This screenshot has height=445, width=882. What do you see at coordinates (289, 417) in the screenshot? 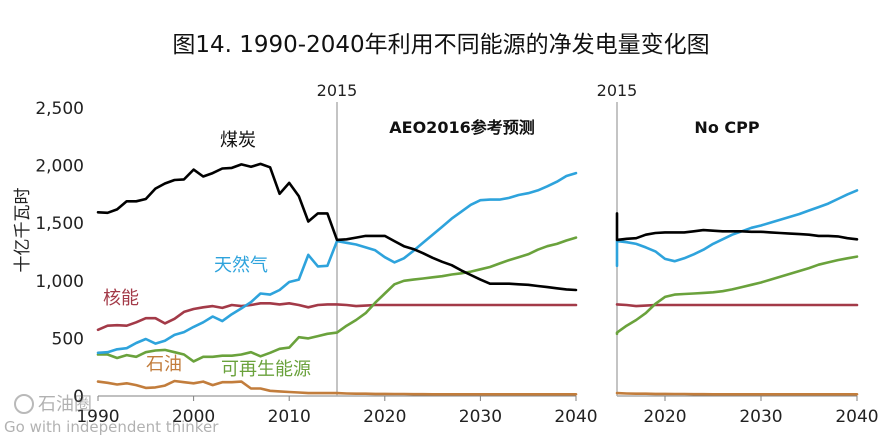
I see `x-tick-label: 2010` at bounding box center [289, 417].